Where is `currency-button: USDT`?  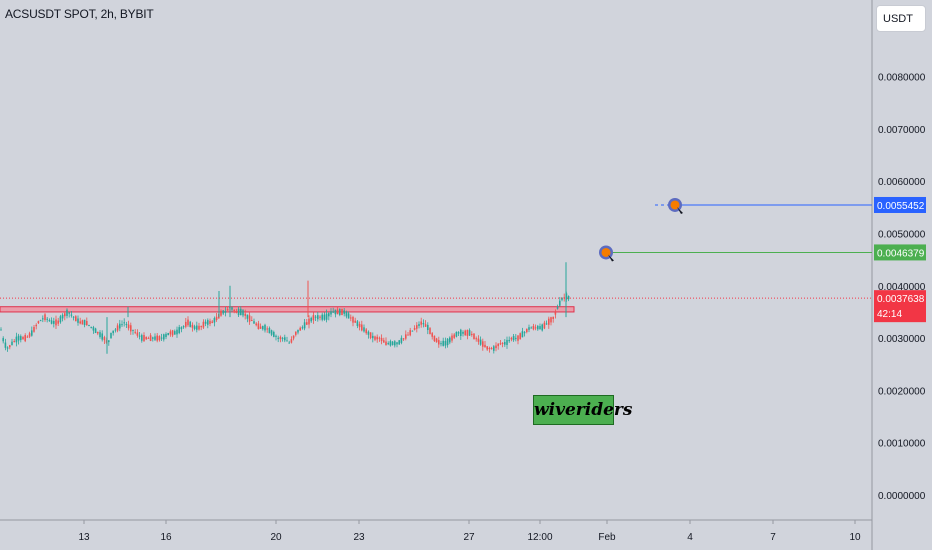
currency-button: USDT is located at coordinates (901, 18).